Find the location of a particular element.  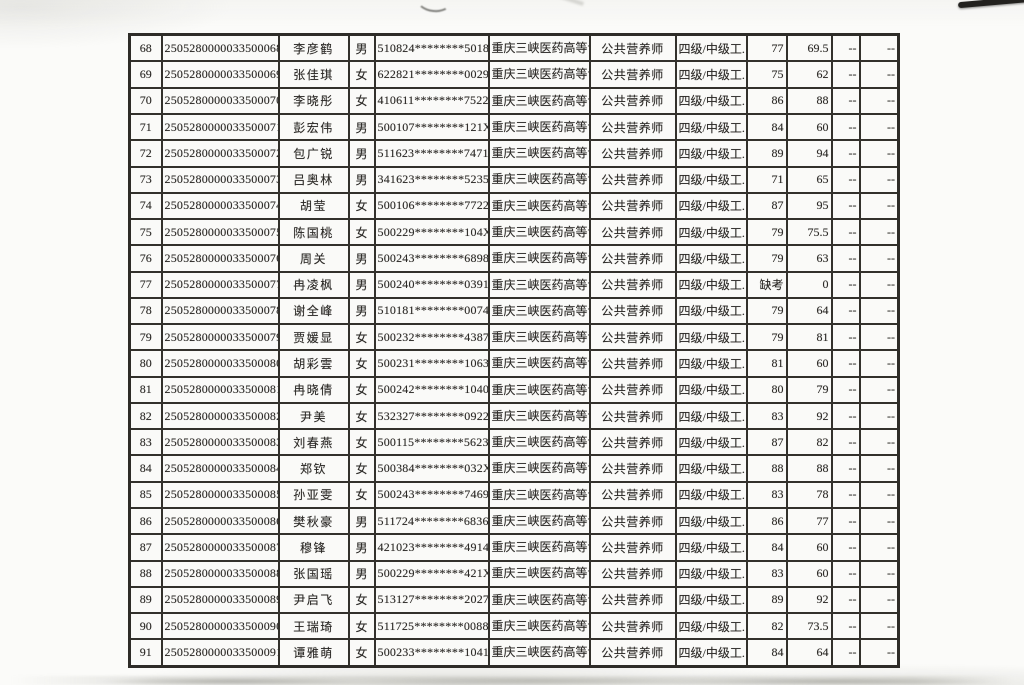

cell-registration-id: 2505280000033500081 is located at coordinates (220, 389).